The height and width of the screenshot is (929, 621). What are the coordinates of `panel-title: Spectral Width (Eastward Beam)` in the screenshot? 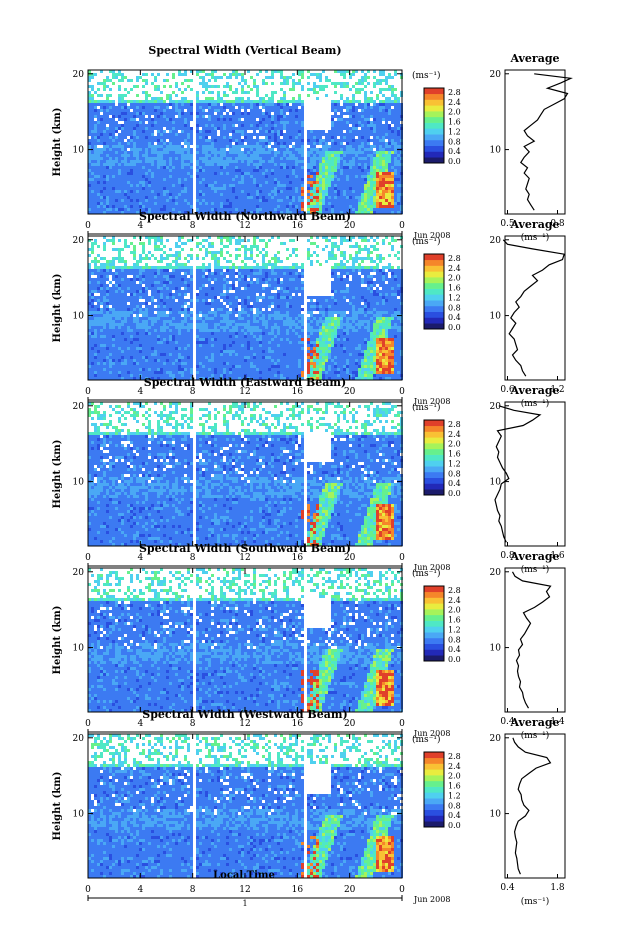 It's located at (245, 382).